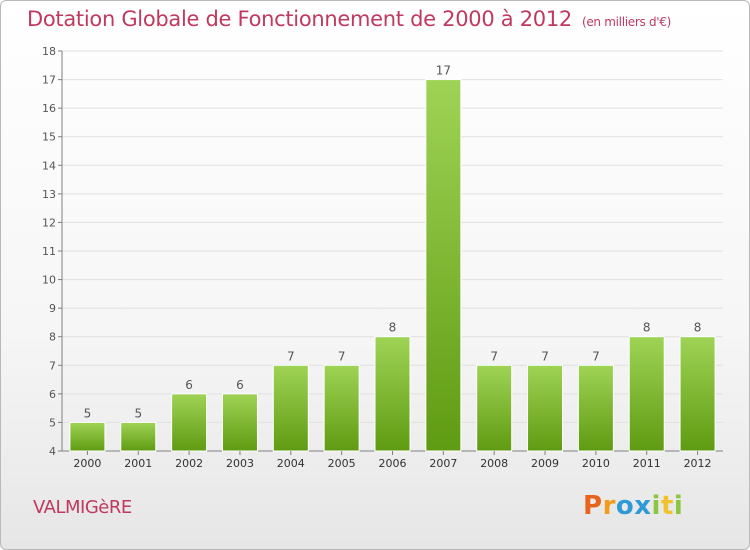  What do you see at coordinates (49, 251) in the screenshot?
I see `y-tick-label: 11` at bounding box center [49, 251].